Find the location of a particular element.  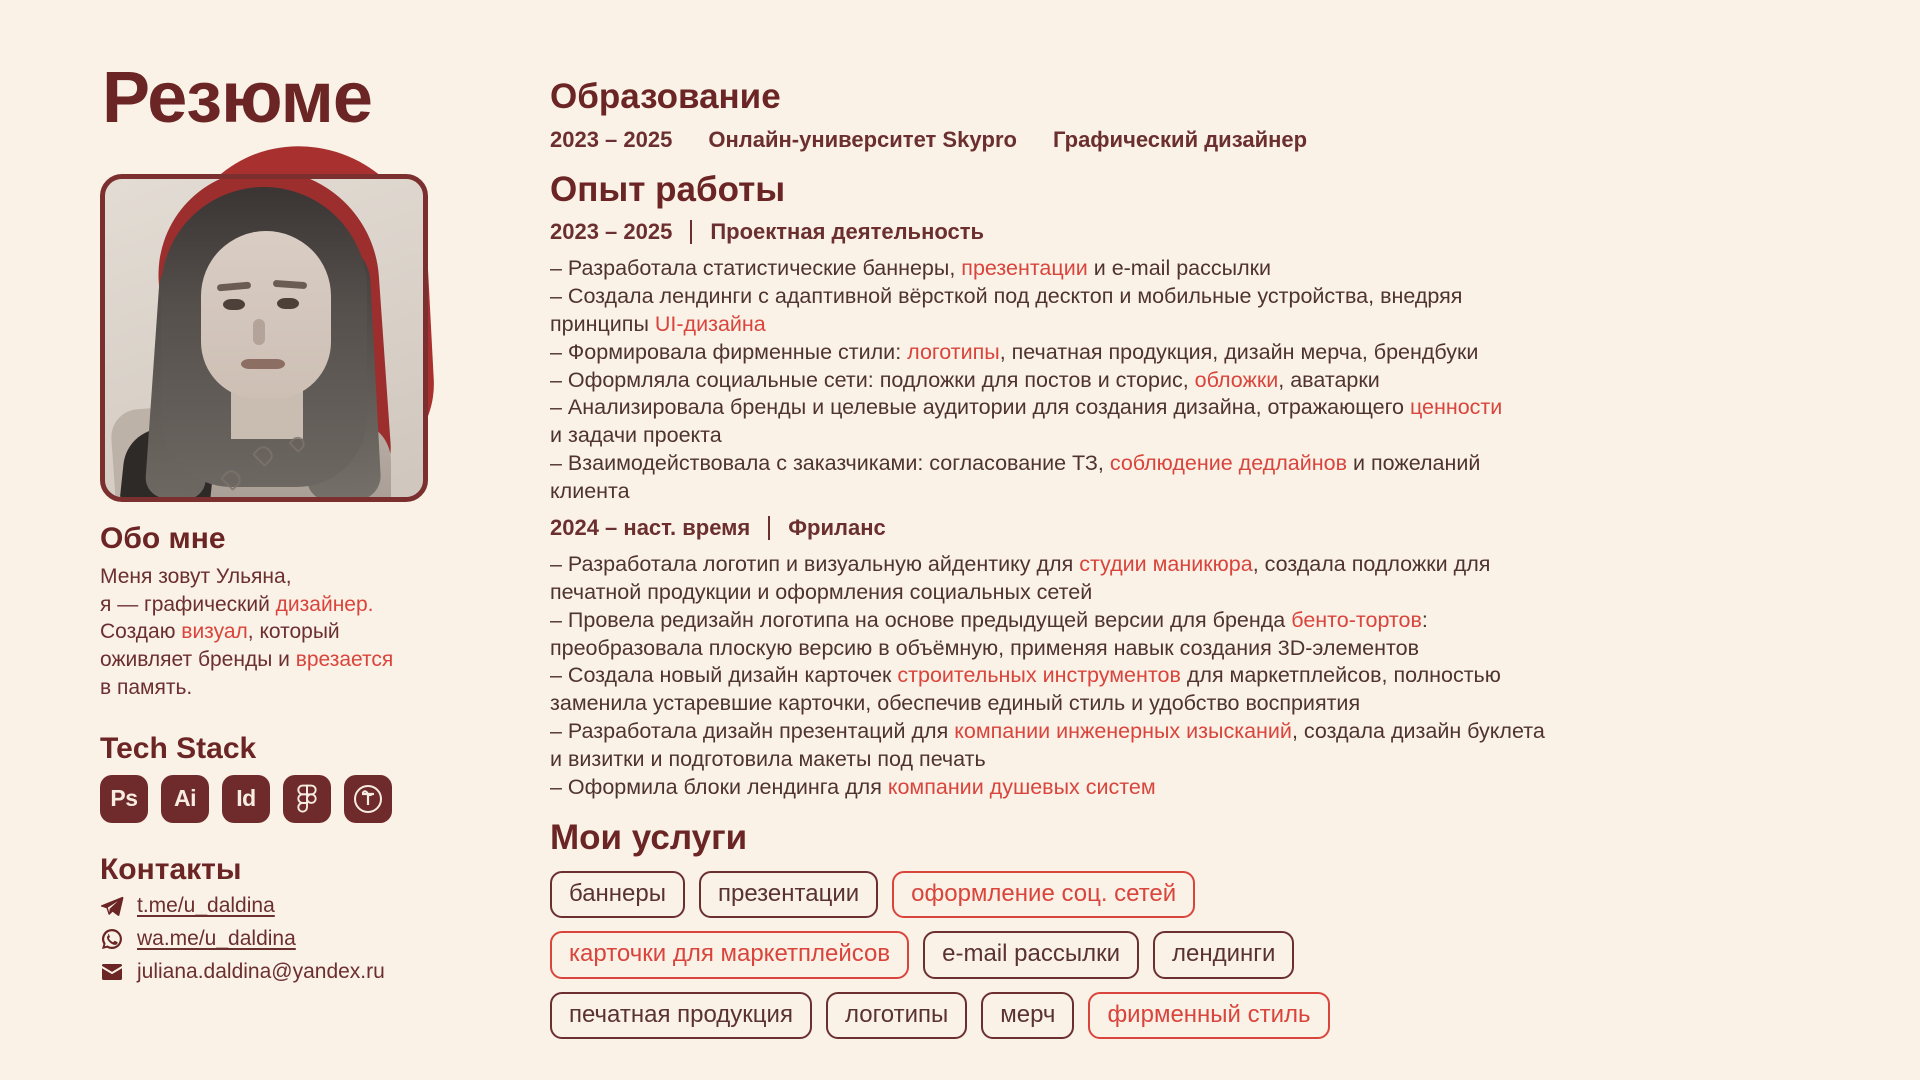

photo-frame is located at coordinates (264, 338).